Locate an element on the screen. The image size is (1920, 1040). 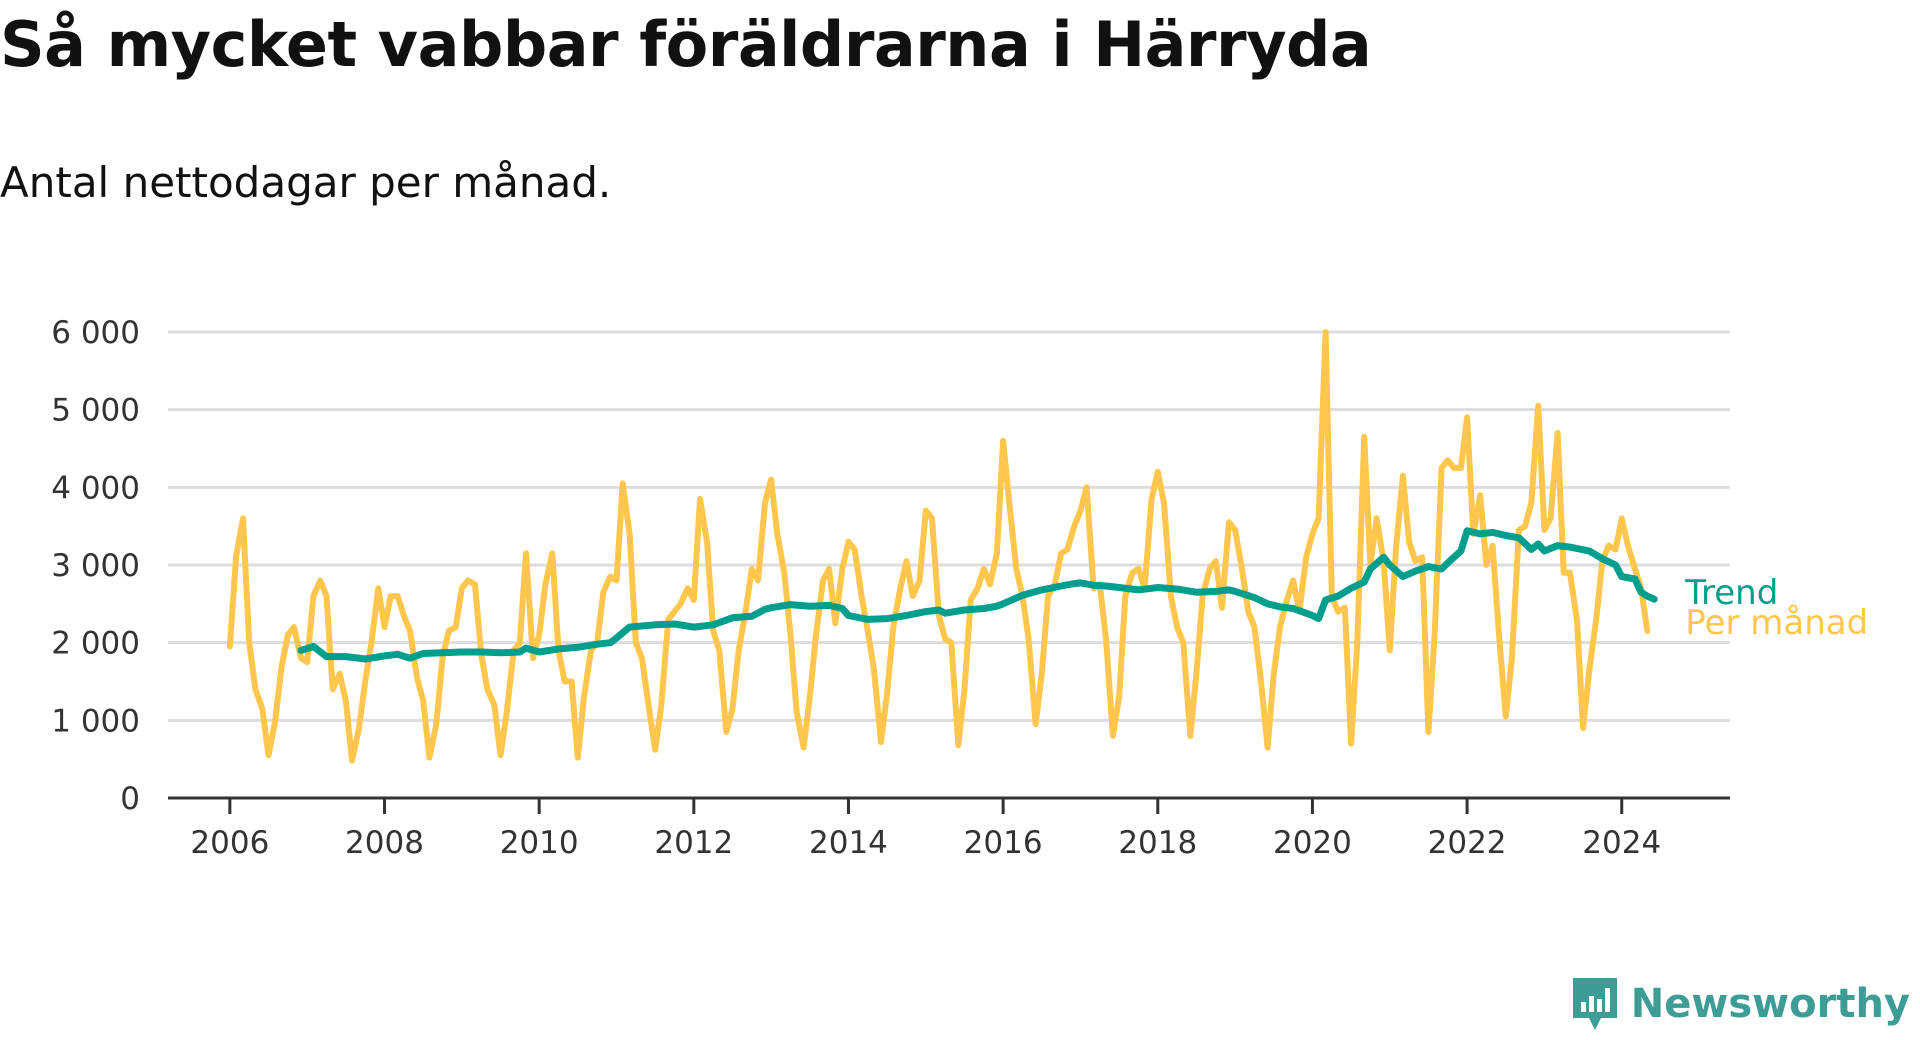
y-tick-label: 4 000 is located at coordinates (95, 488).